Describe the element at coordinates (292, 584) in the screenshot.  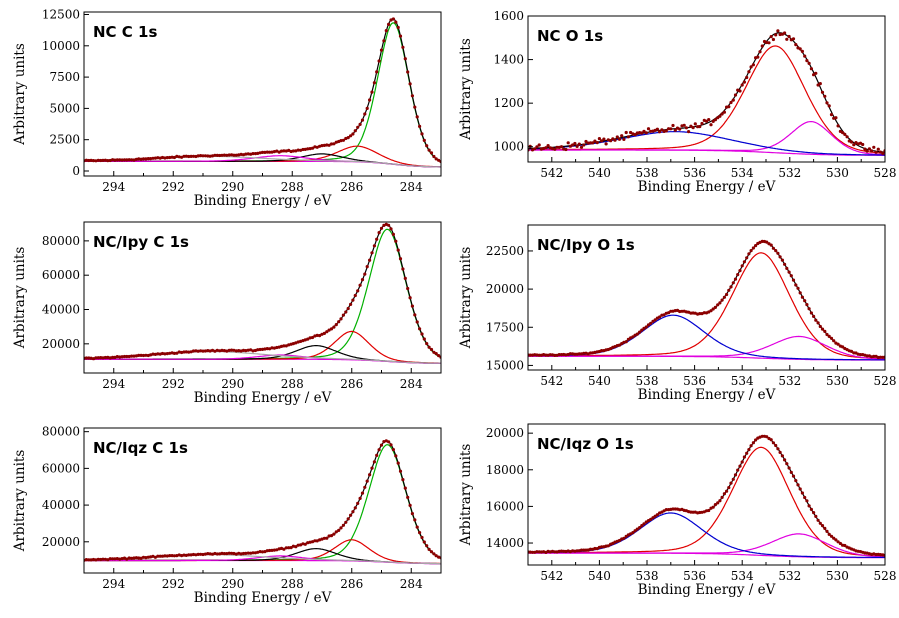
I see `x-tick-label: 288` at that location.